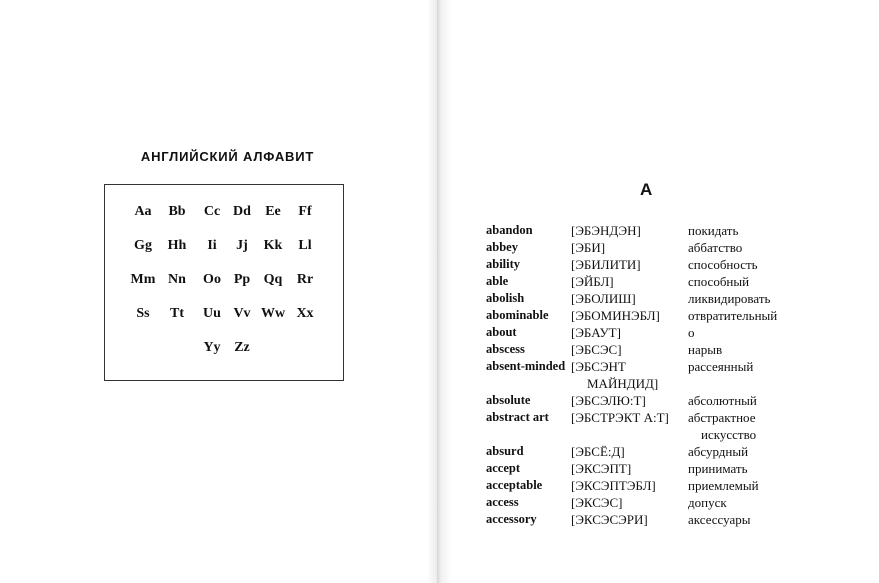 This screenshot has height=583, width=879. Describe the element at coordinates (729, 298) in the screenshot. I see `entry-translation: ликвидировать` at that location.